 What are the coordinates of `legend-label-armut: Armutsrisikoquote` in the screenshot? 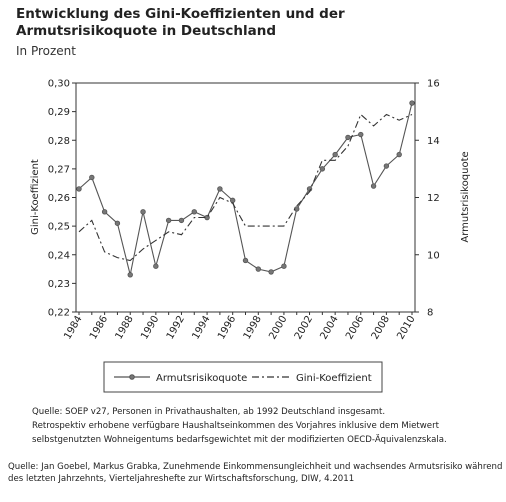 It's located at (201, 378).